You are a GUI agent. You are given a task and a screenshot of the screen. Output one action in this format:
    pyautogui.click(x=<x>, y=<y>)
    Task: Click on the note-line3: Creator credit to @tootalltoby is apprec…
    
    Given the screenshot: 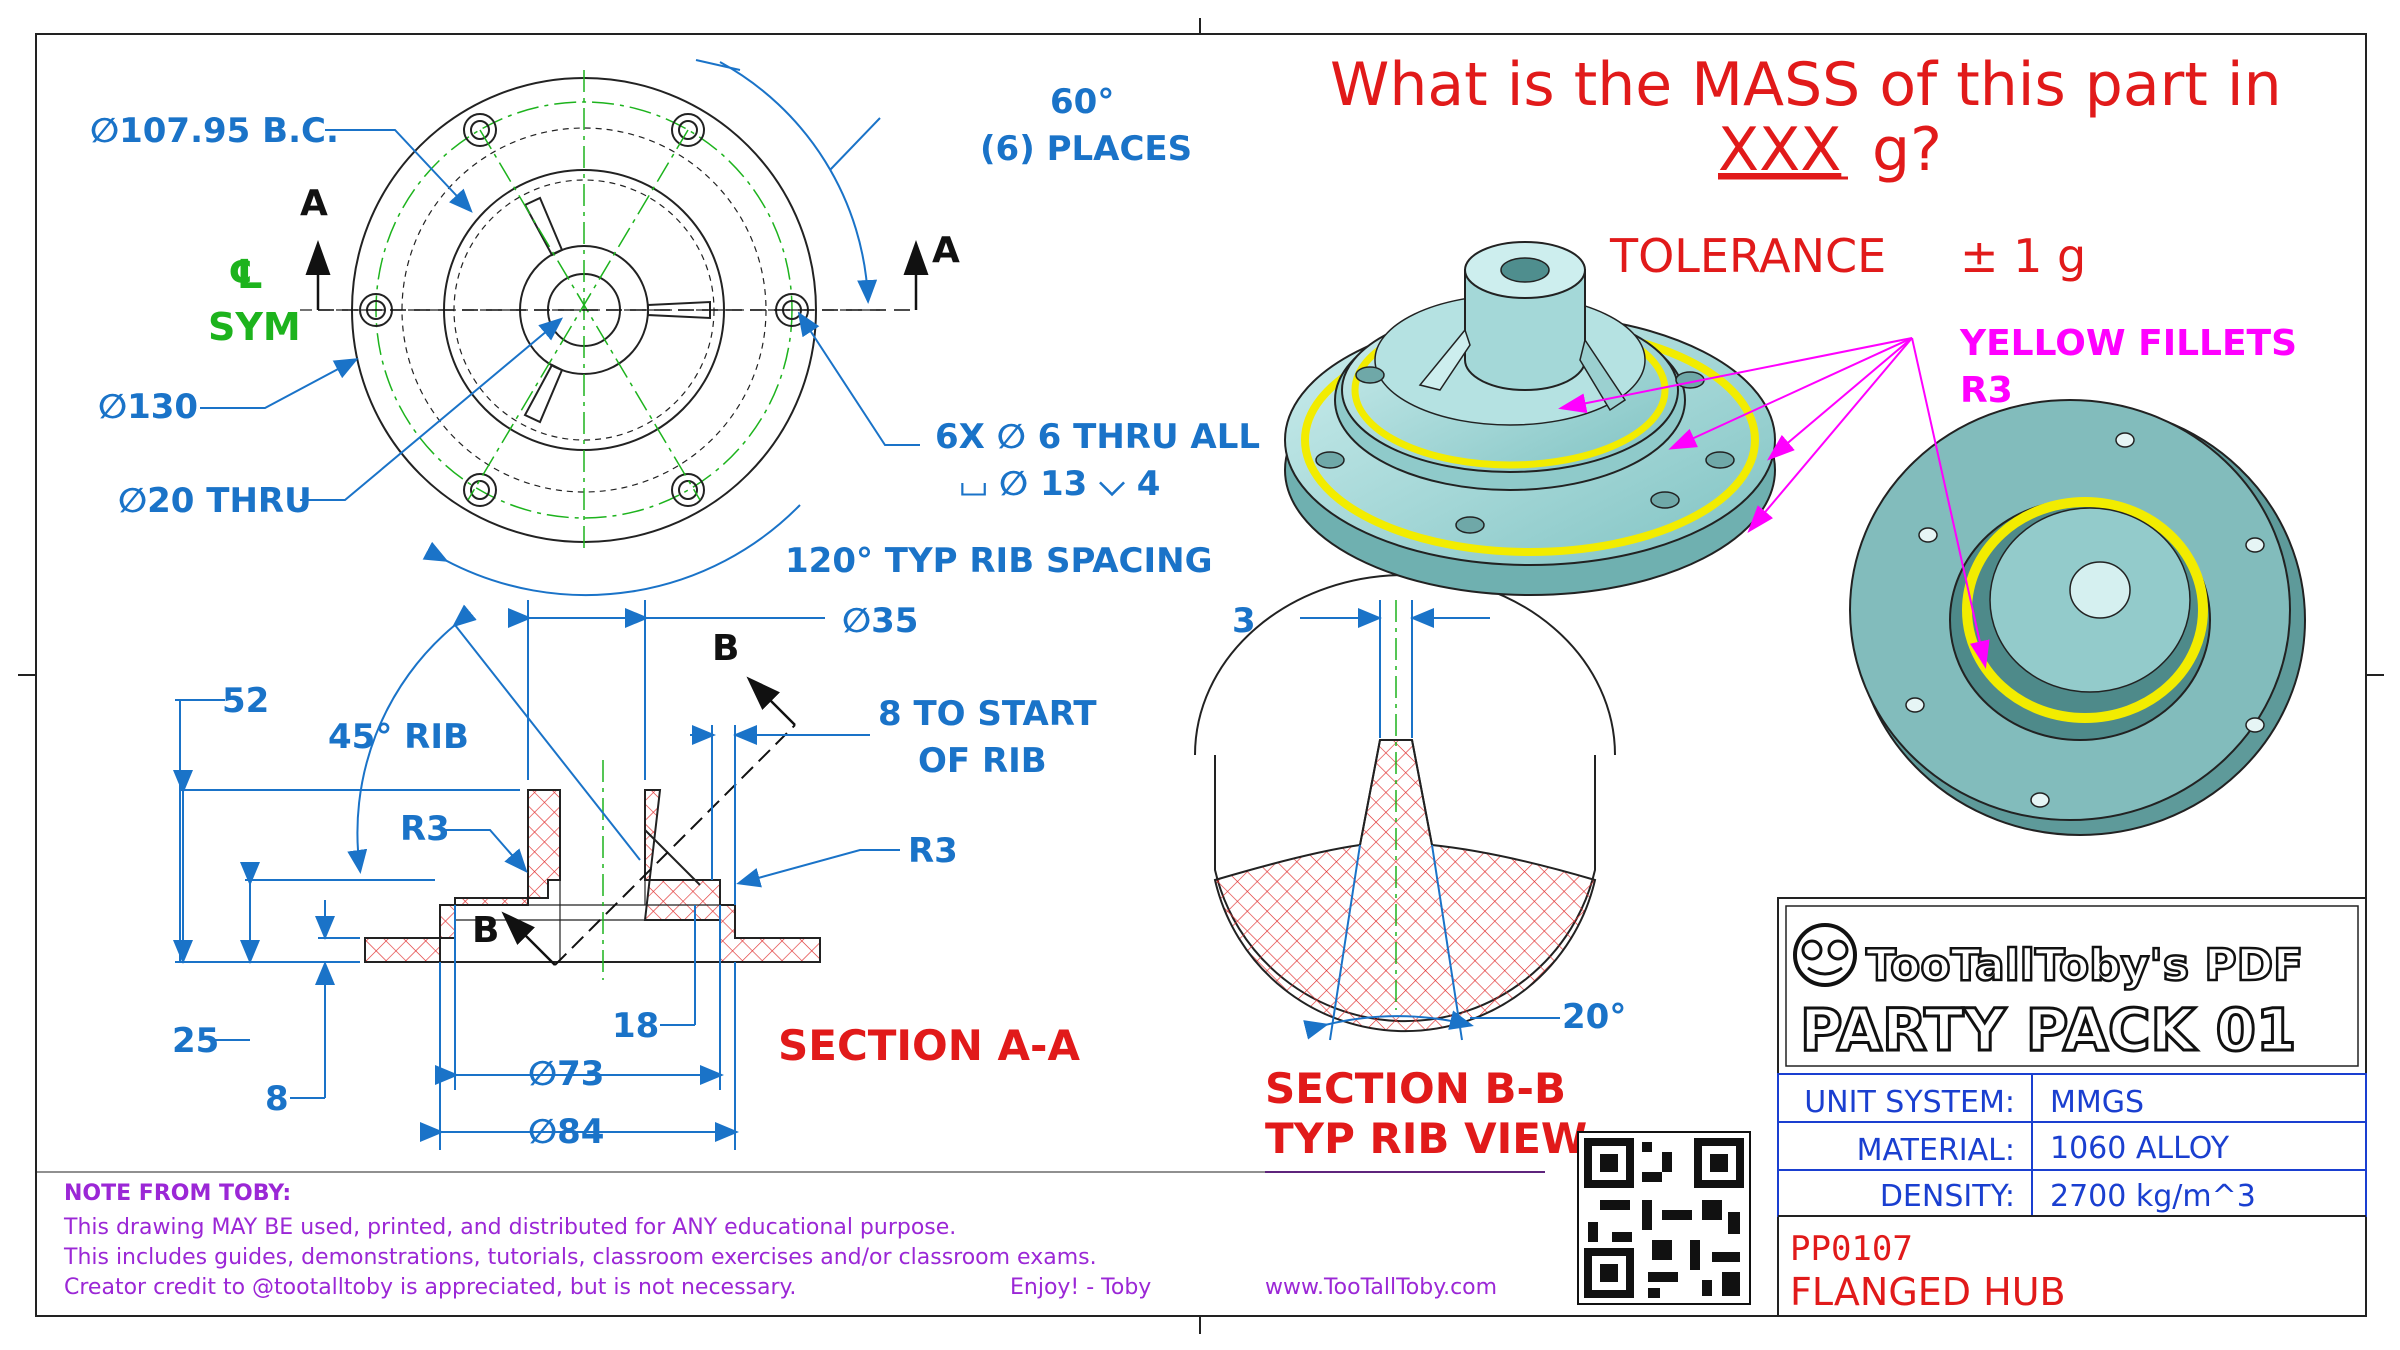 What is the action you would take?
    pyautogui.click(x=430, y=1287)
    